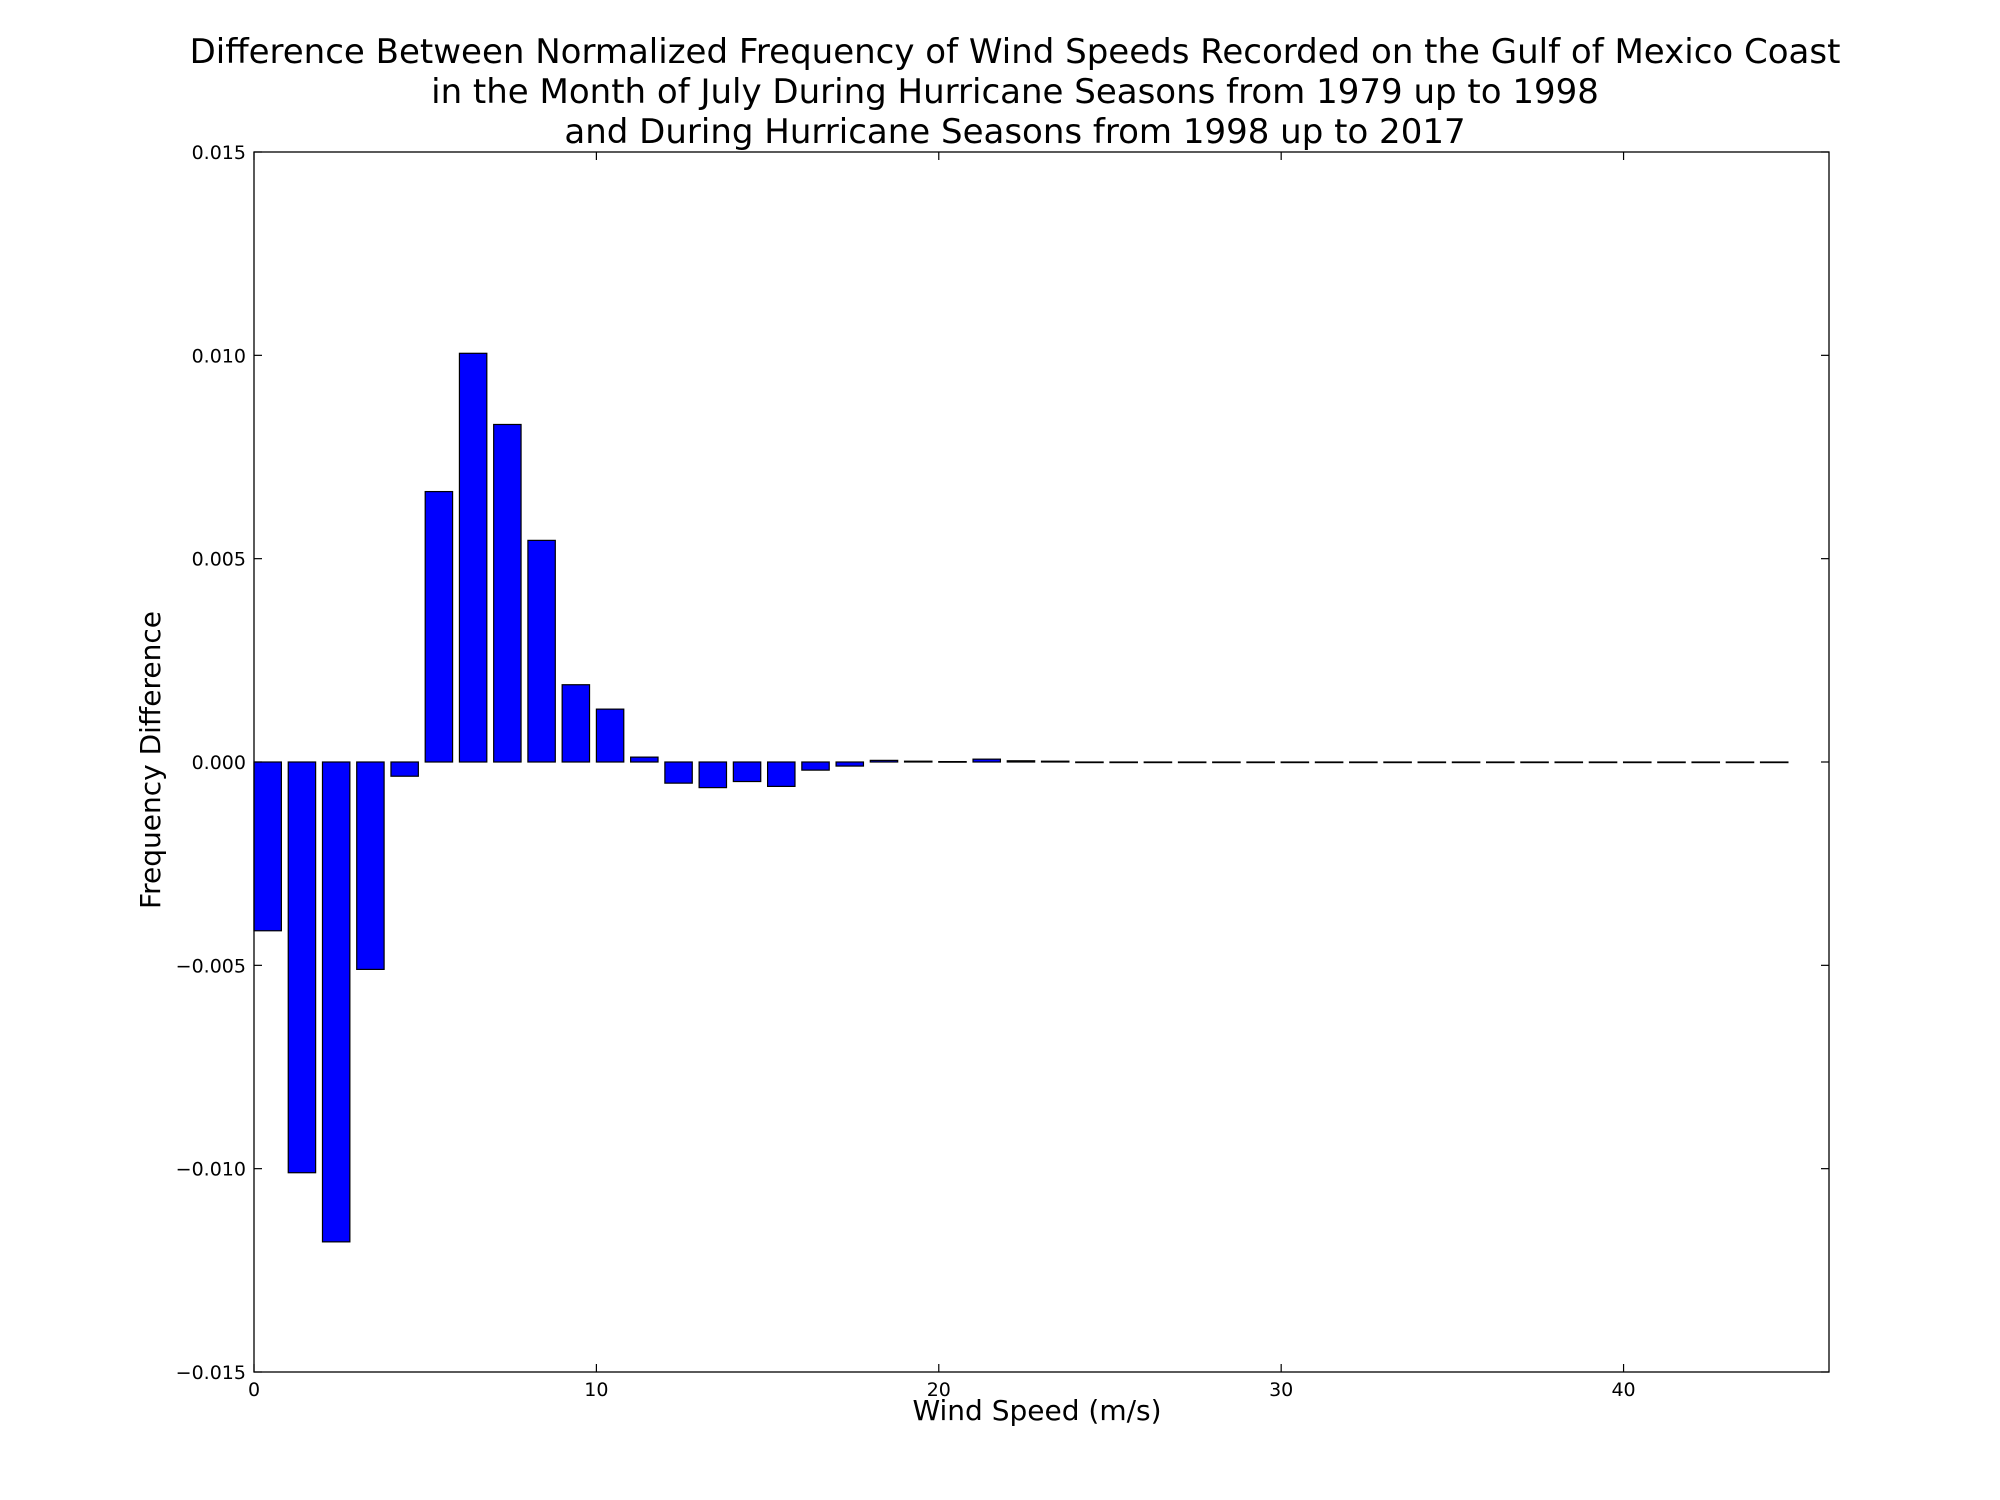 The width and height of the screenshot is (2000, 1500). I want to click on x-axis-label: Wind Speed (m/s), so click(1036, 1410).